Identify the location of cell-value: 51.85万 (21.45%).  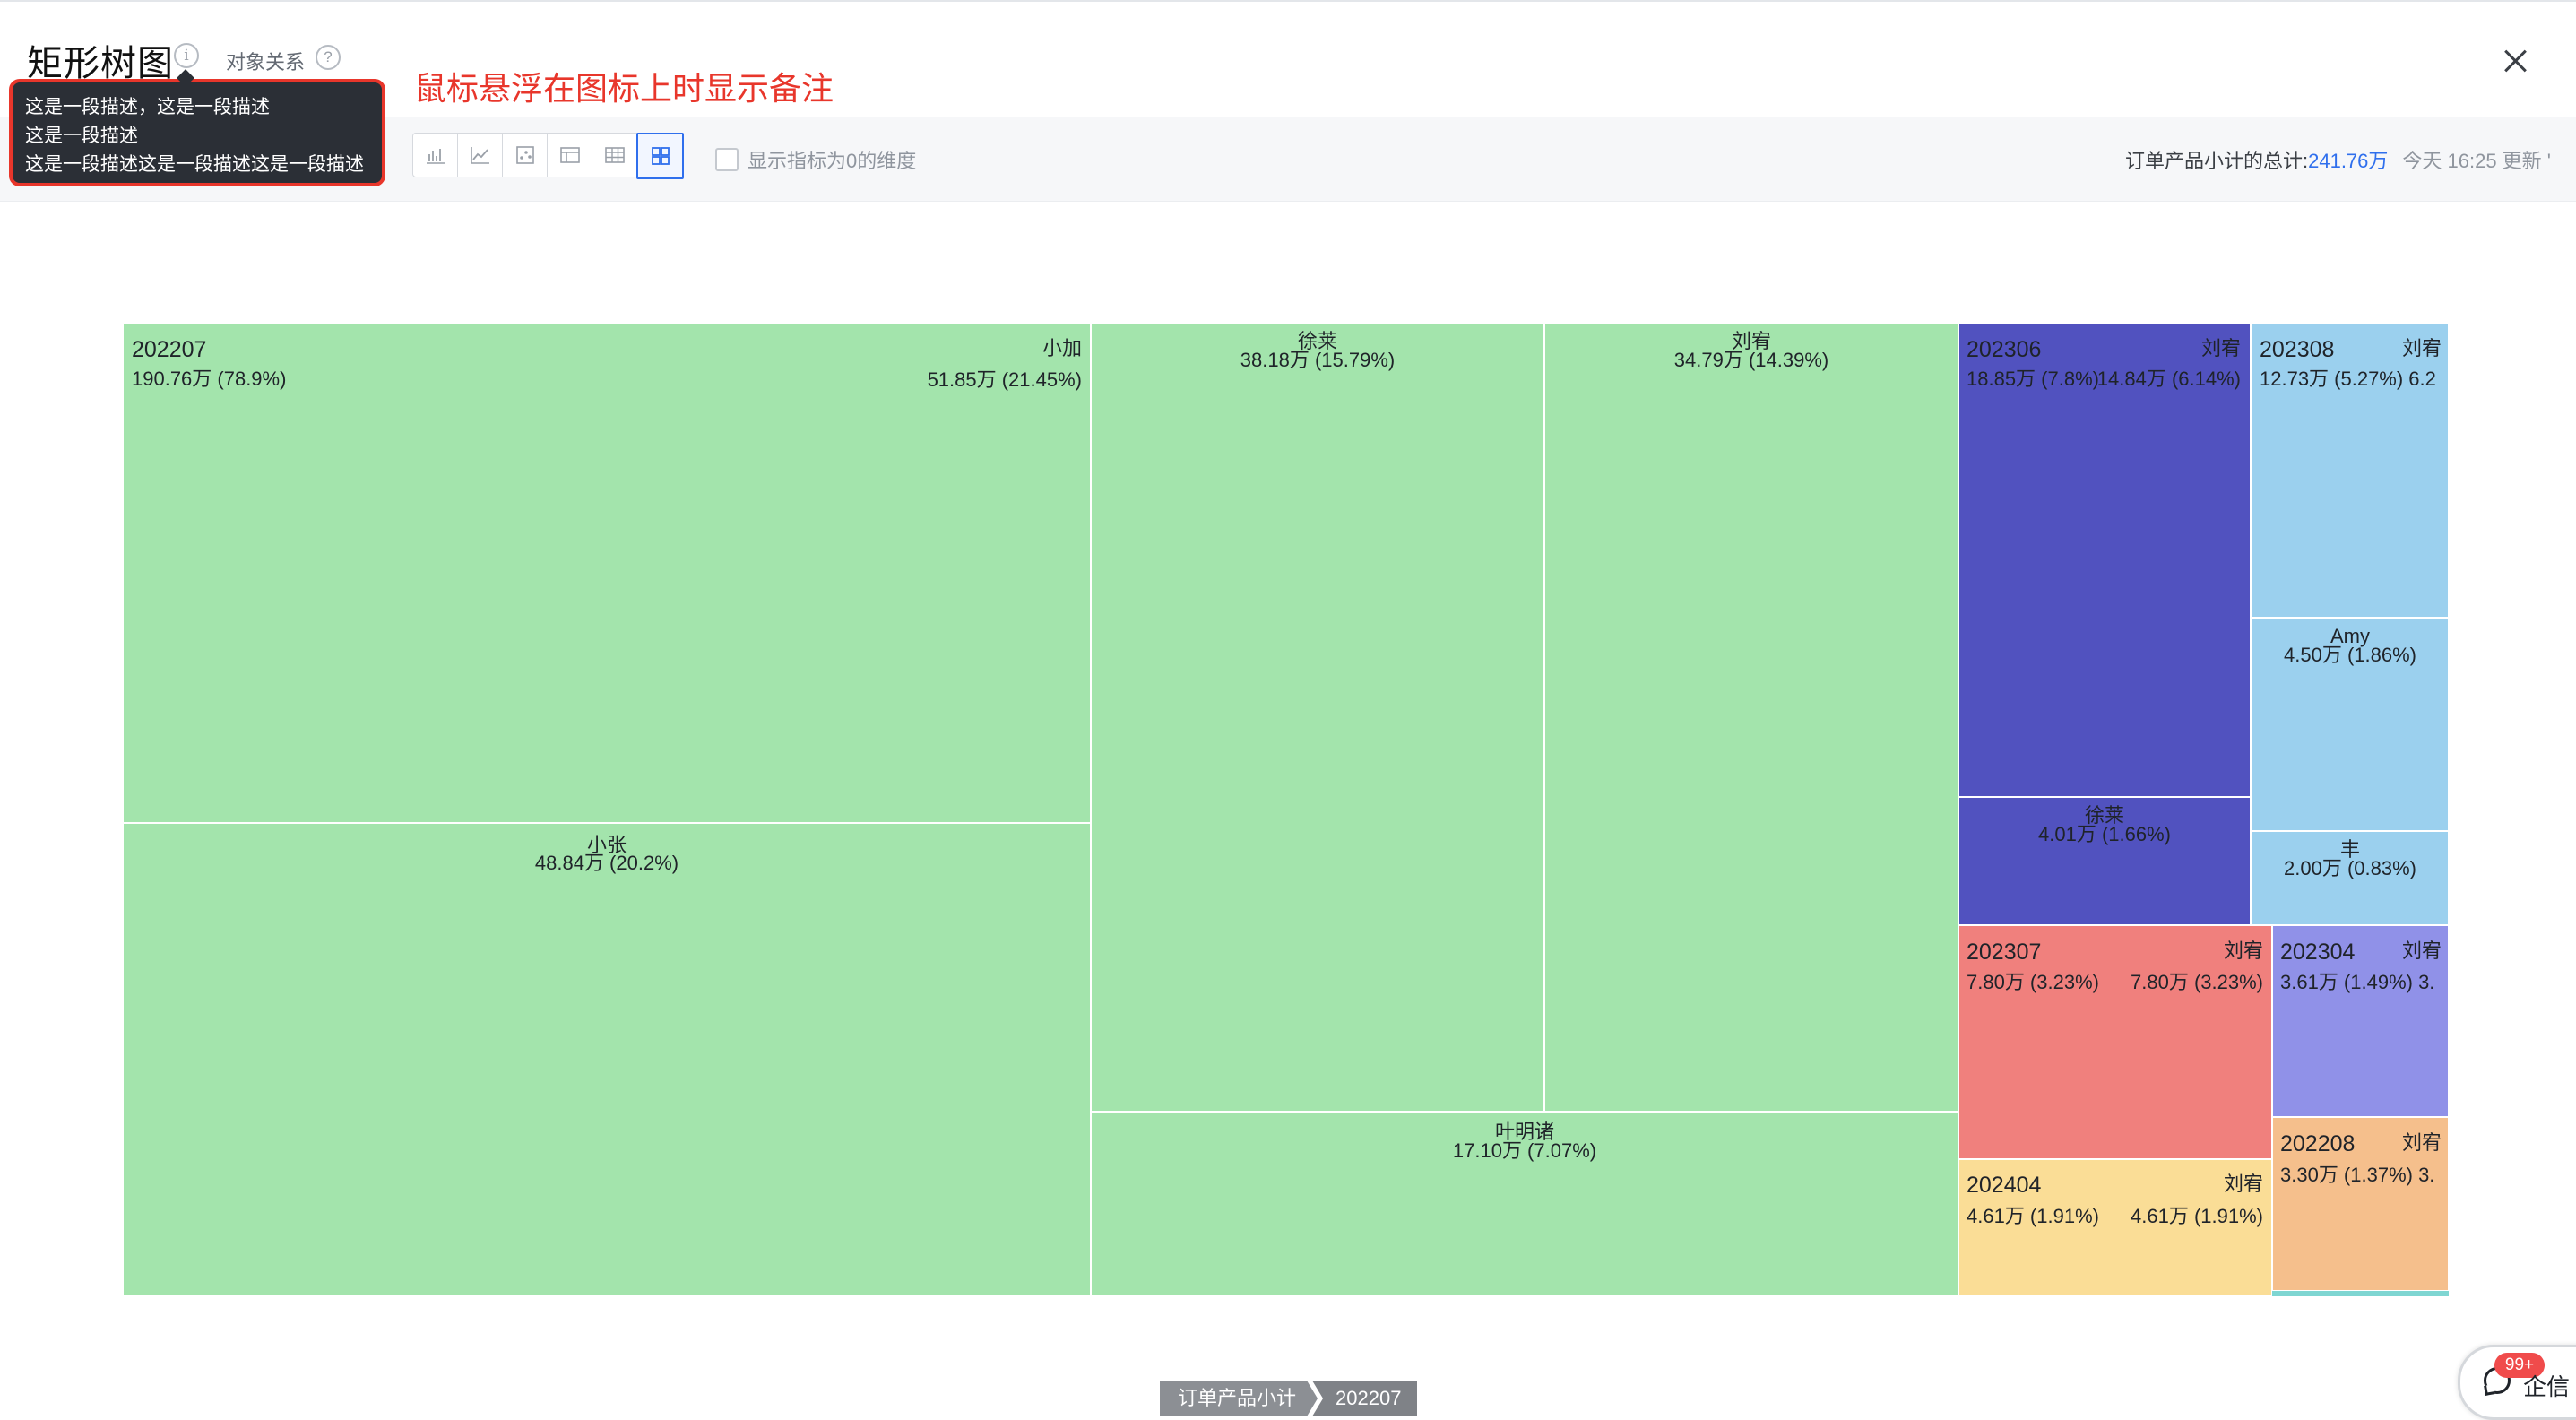
(1005, 380).